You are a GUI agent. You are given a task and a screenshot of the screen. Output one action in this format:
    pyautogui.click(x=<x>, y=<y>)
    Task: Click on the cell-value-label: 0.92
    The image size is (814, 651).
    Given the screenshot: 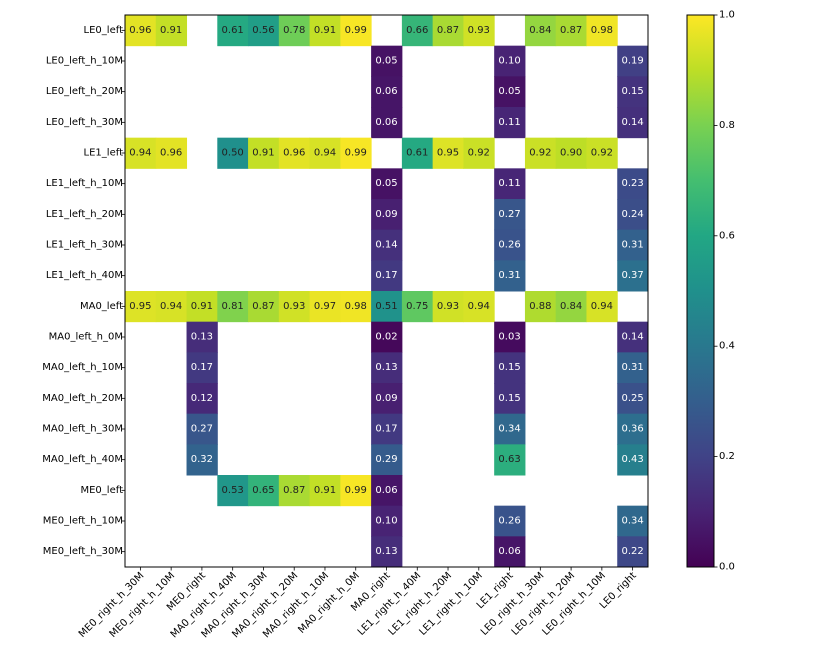 What is the action you would take?
    pyautogui.click(x=479, y=153)
    